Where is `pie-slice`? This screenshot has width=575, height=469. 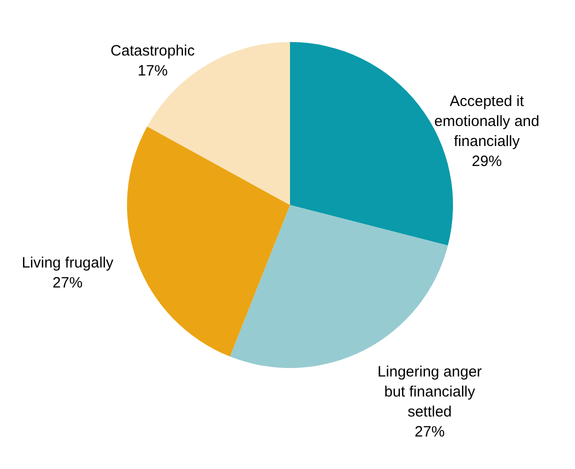
pie-slice is located at coordinates (208, 241).